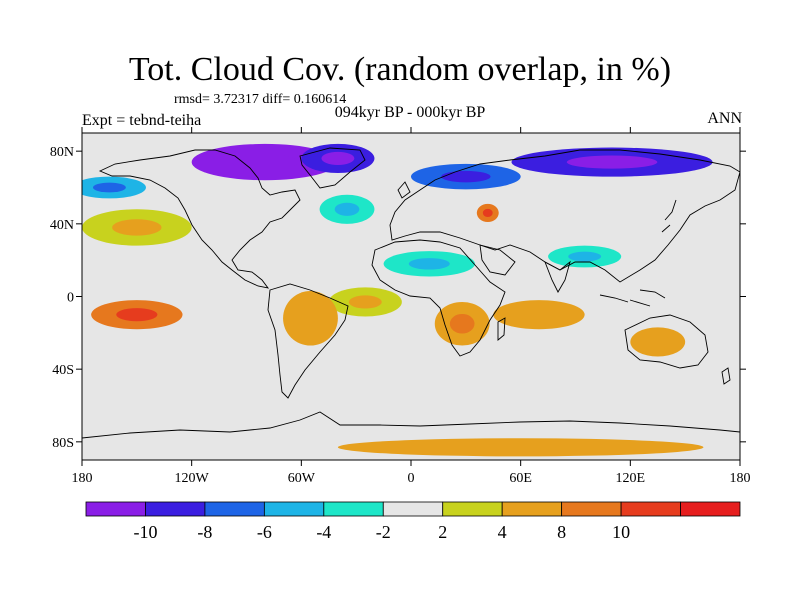  I want to click on season-text: ANN, so click(724, 118).